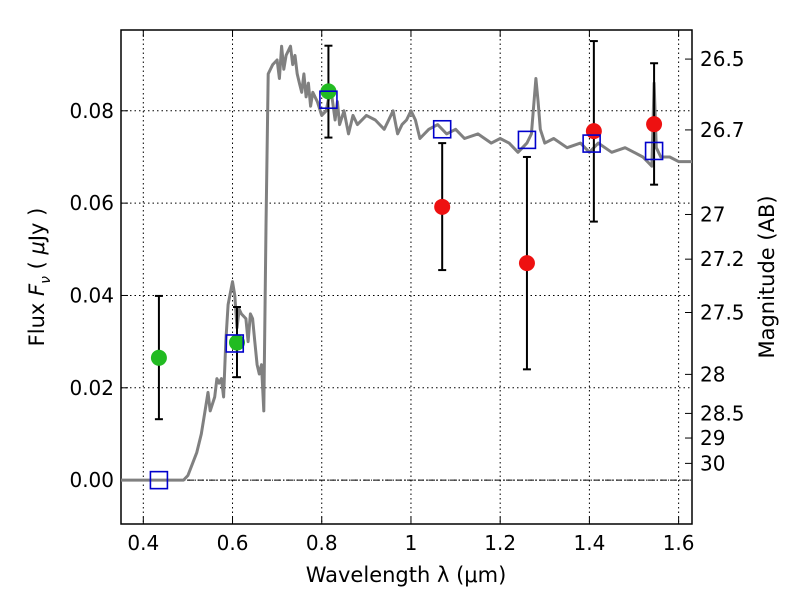 The width and height of the screenshot is (800, 600). What do you see at coordinates (233, 543) in the screenshot?
I see `x-tick-label: 0.6` at bounding box center [233, 543].